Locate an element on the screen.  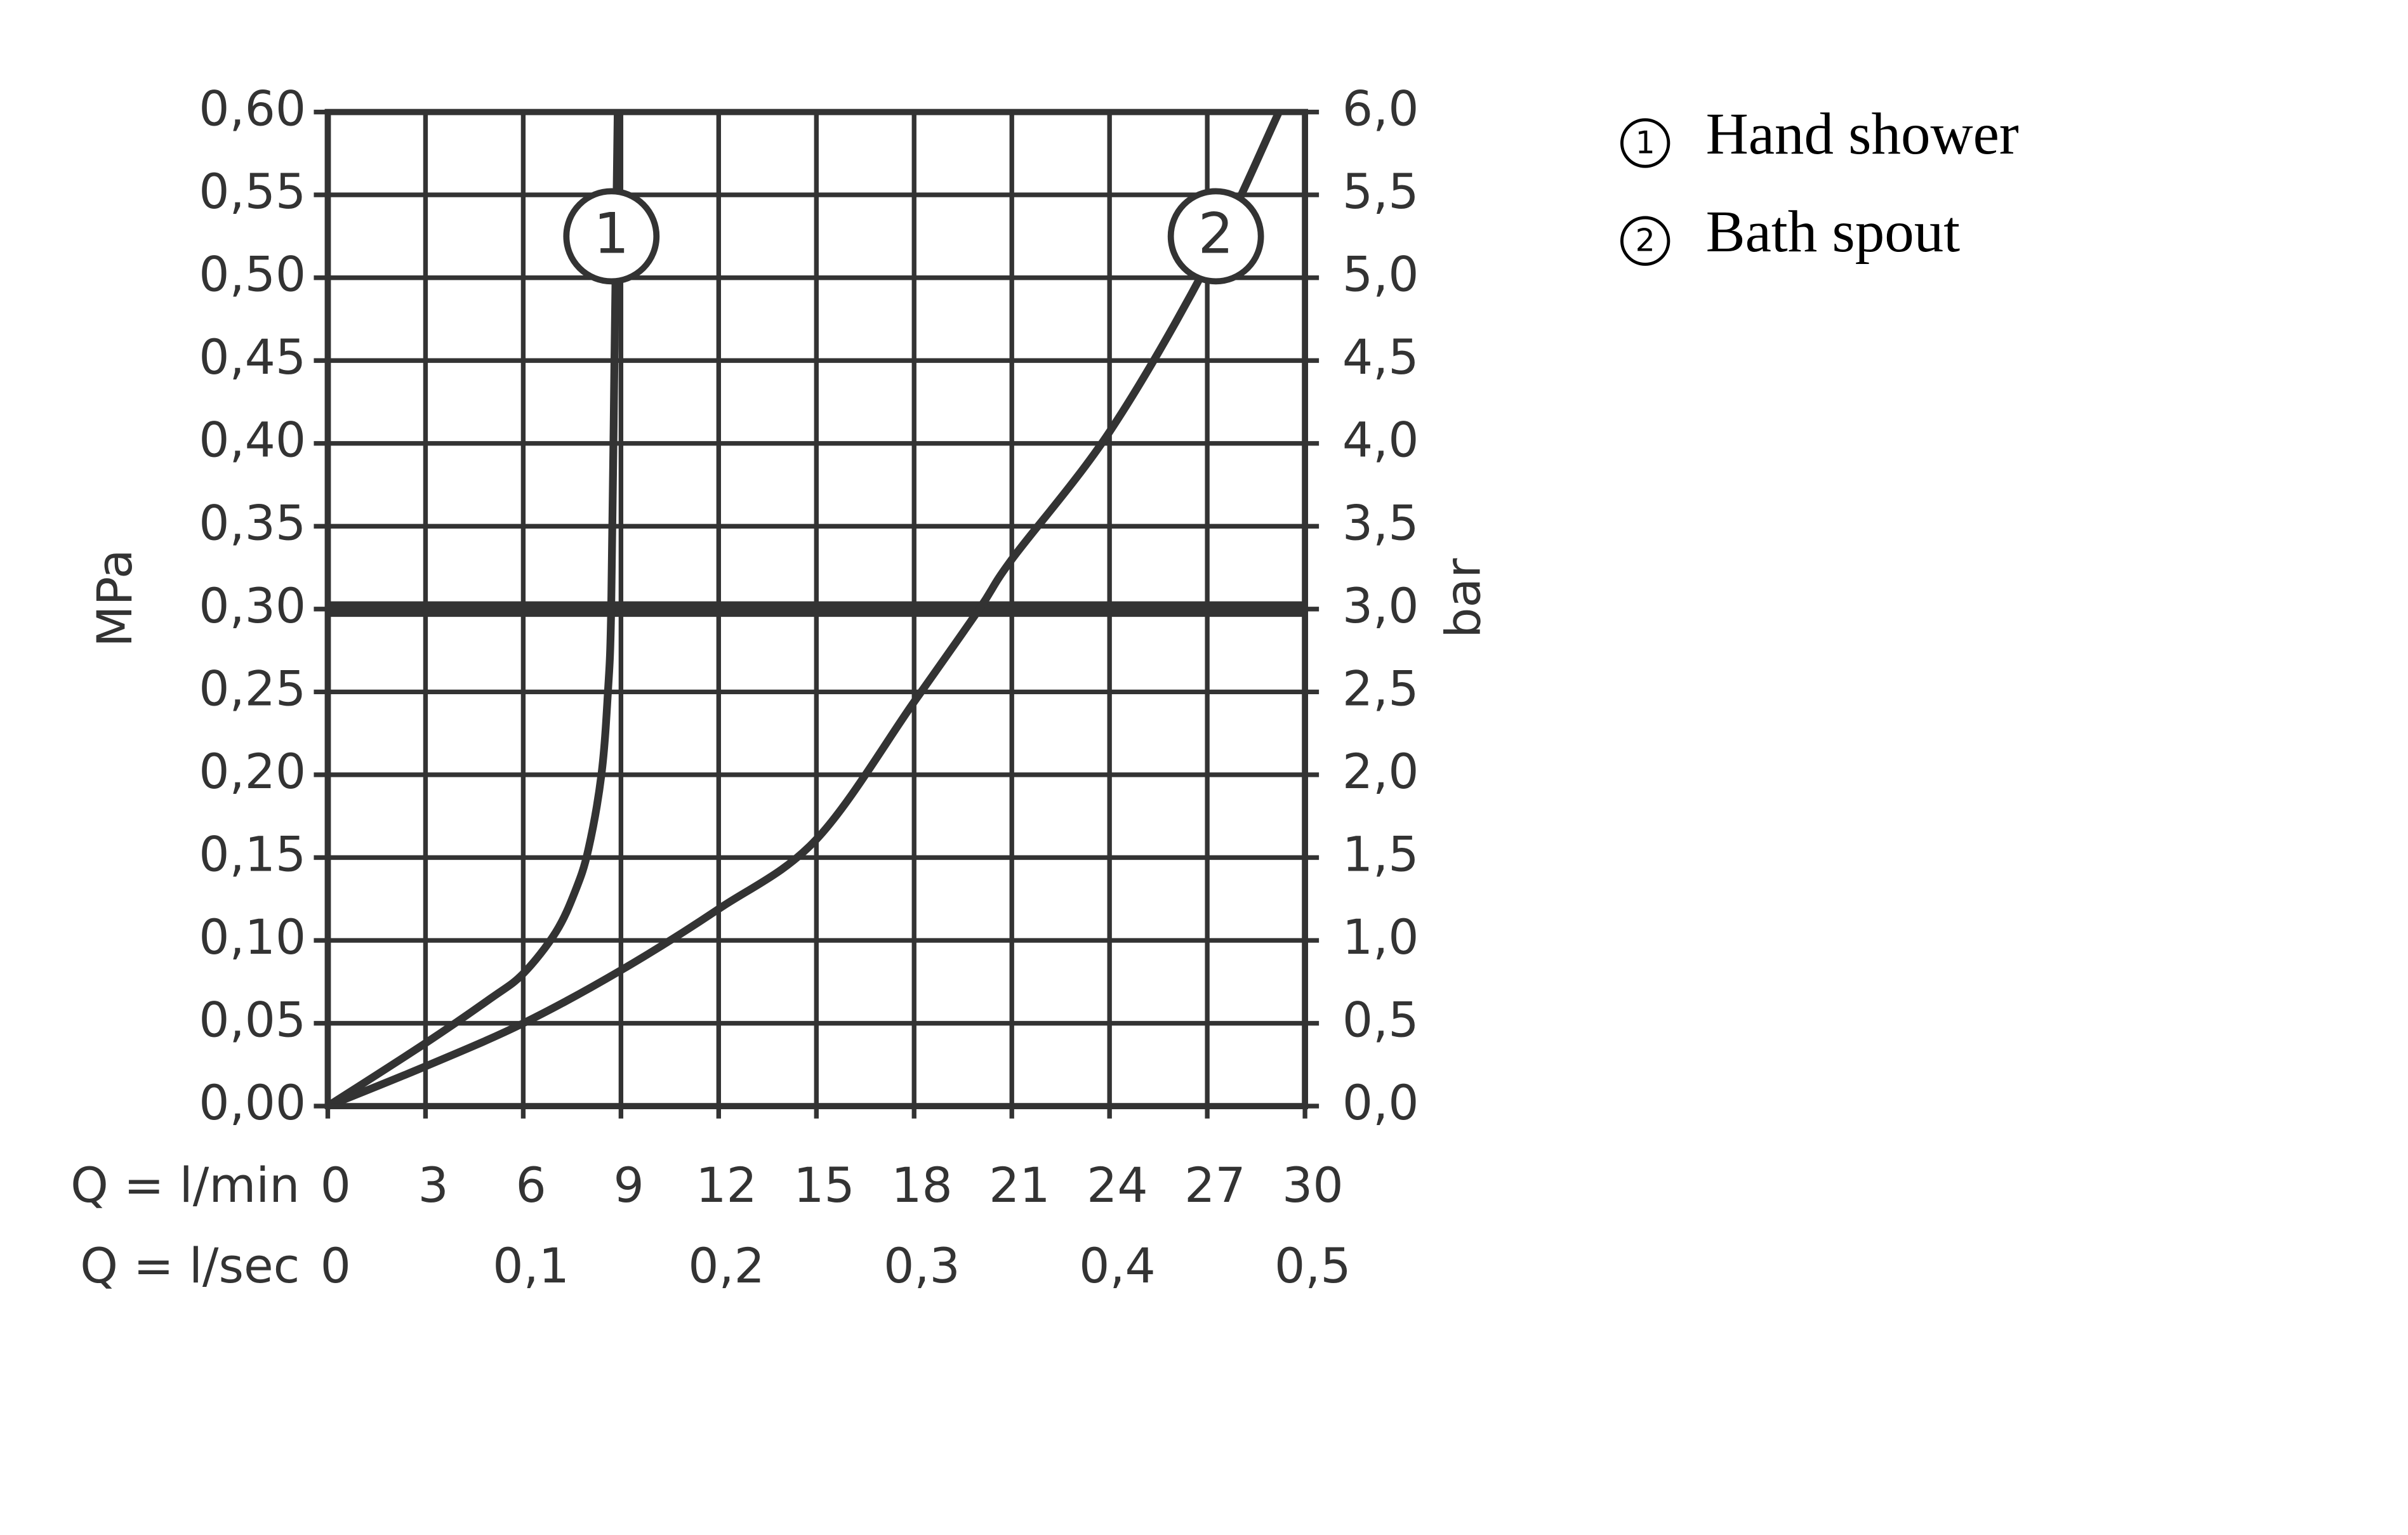
y2-tick-label: 0,5 is located at coordinates (1380, 1020).